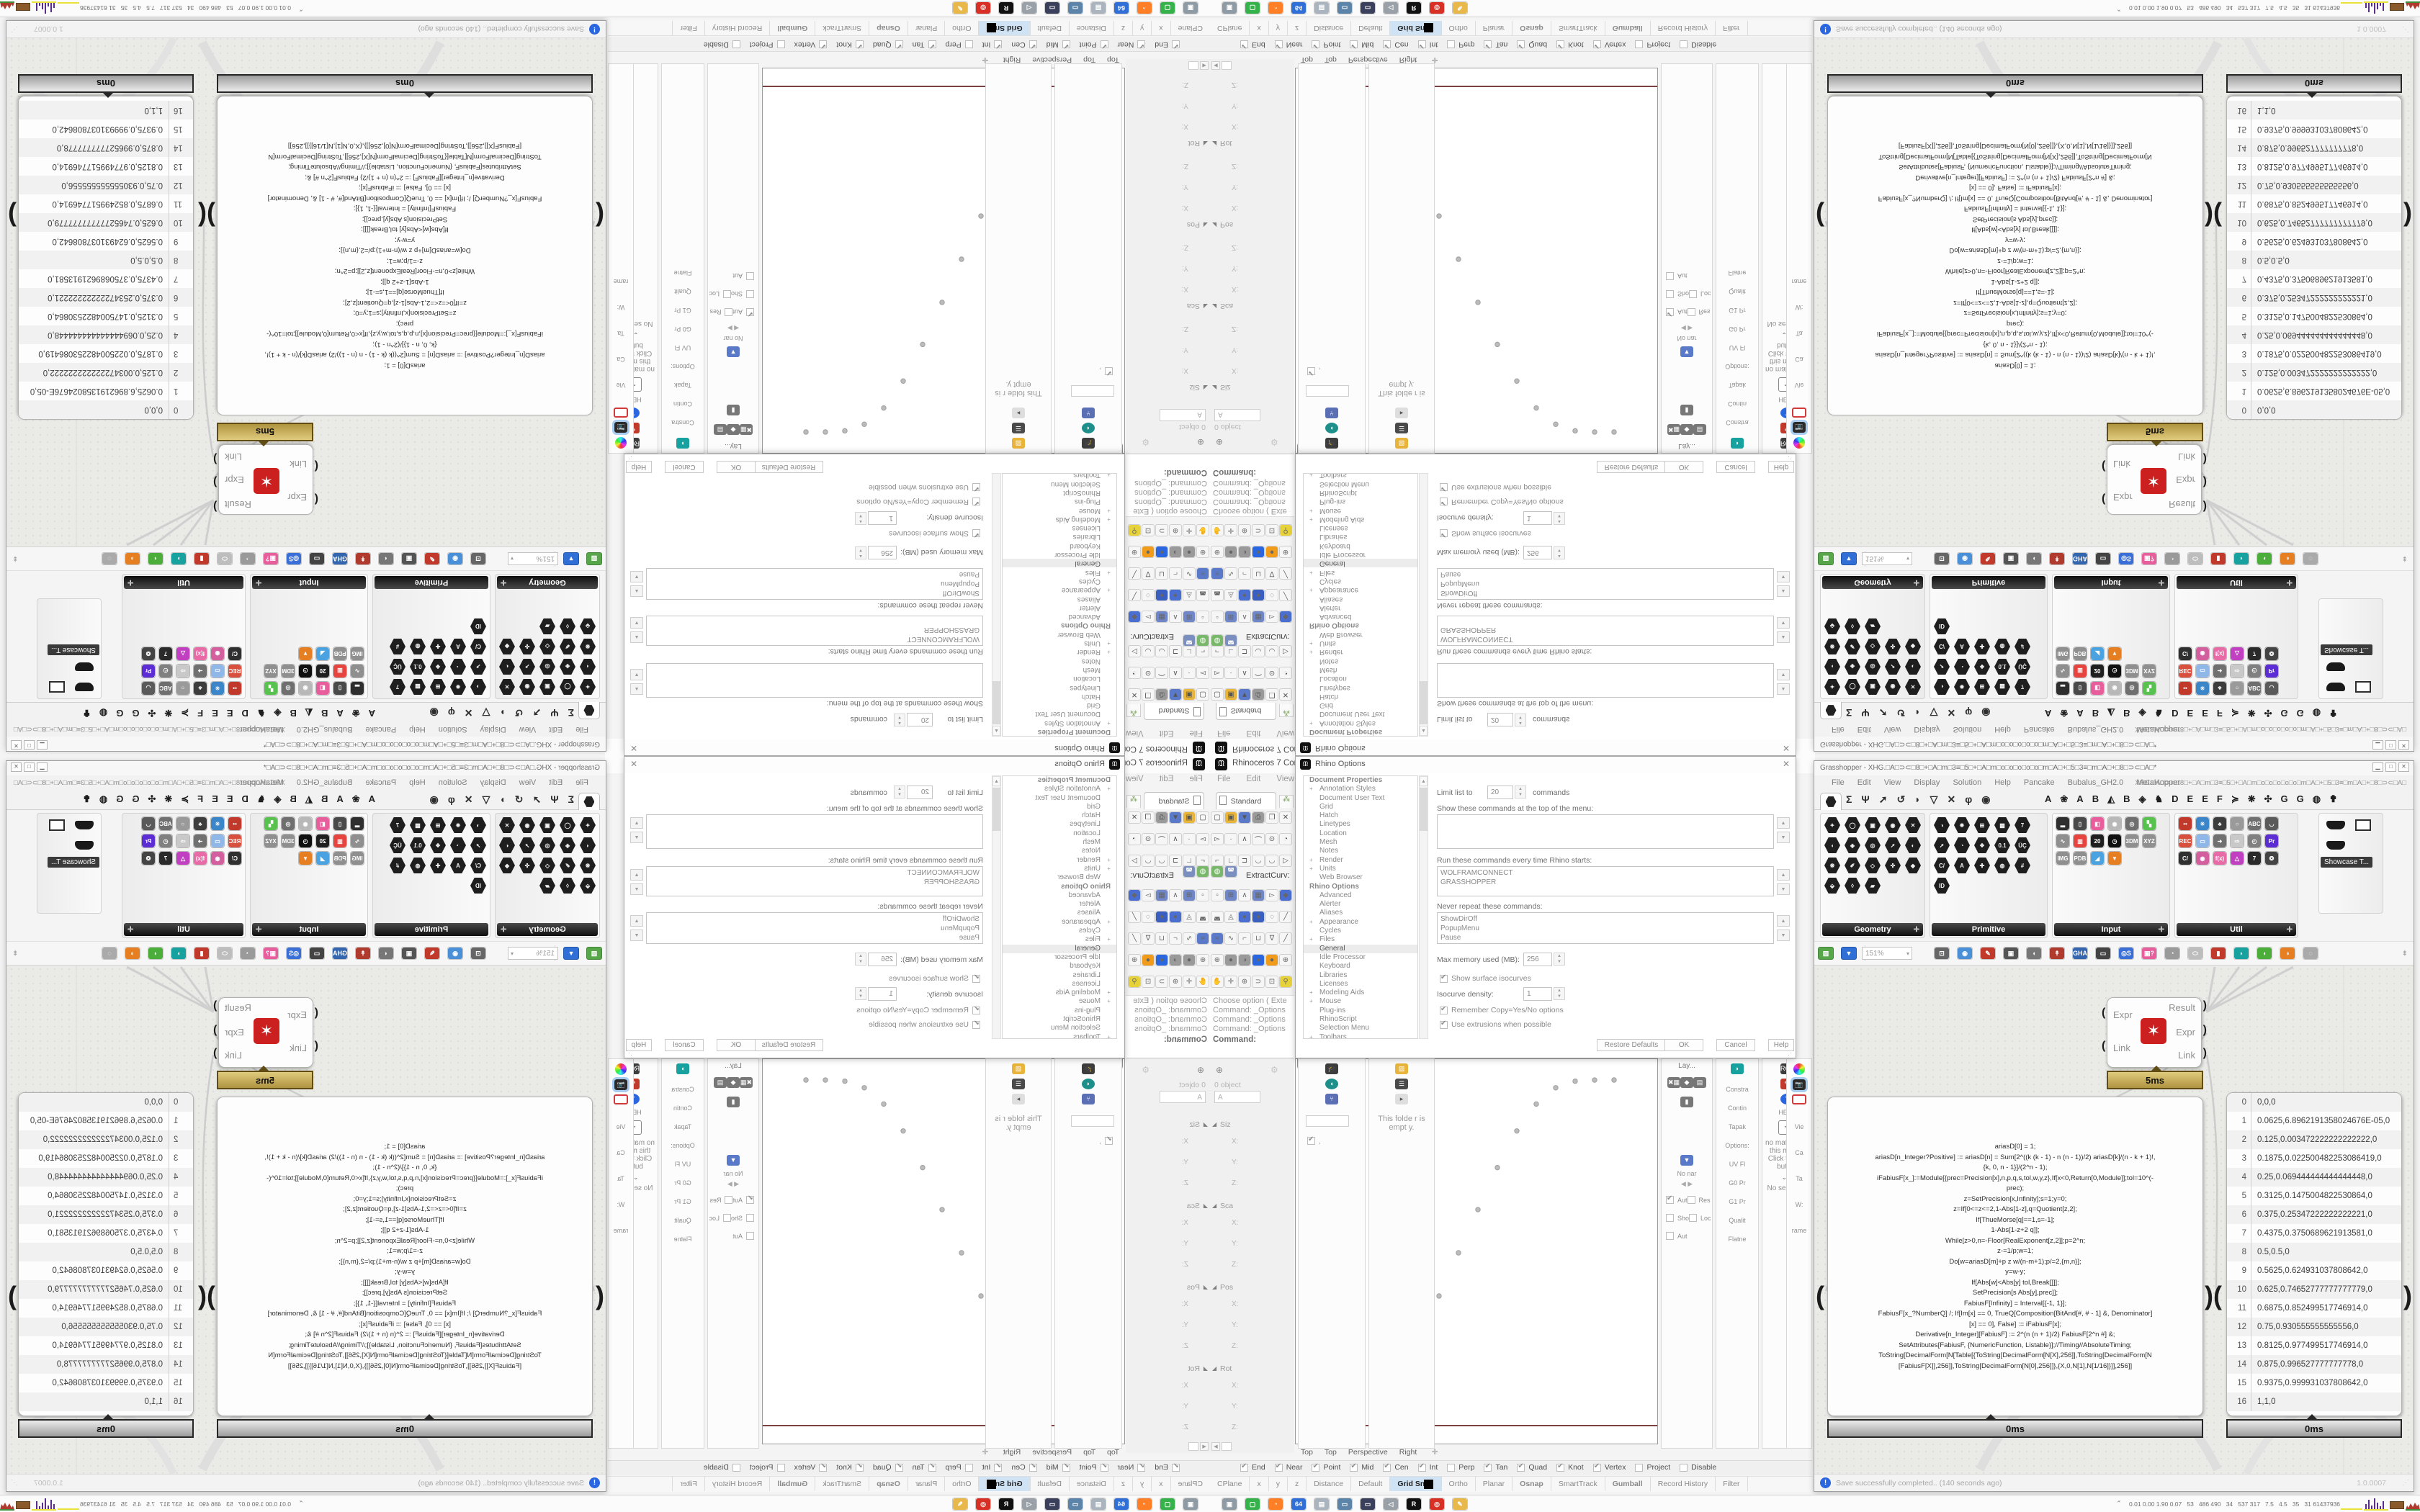  What do you see at coordinates (357, 654) in the screenshot?
I see `gh-component-icon: IMG` at bounding box center [357, 654].